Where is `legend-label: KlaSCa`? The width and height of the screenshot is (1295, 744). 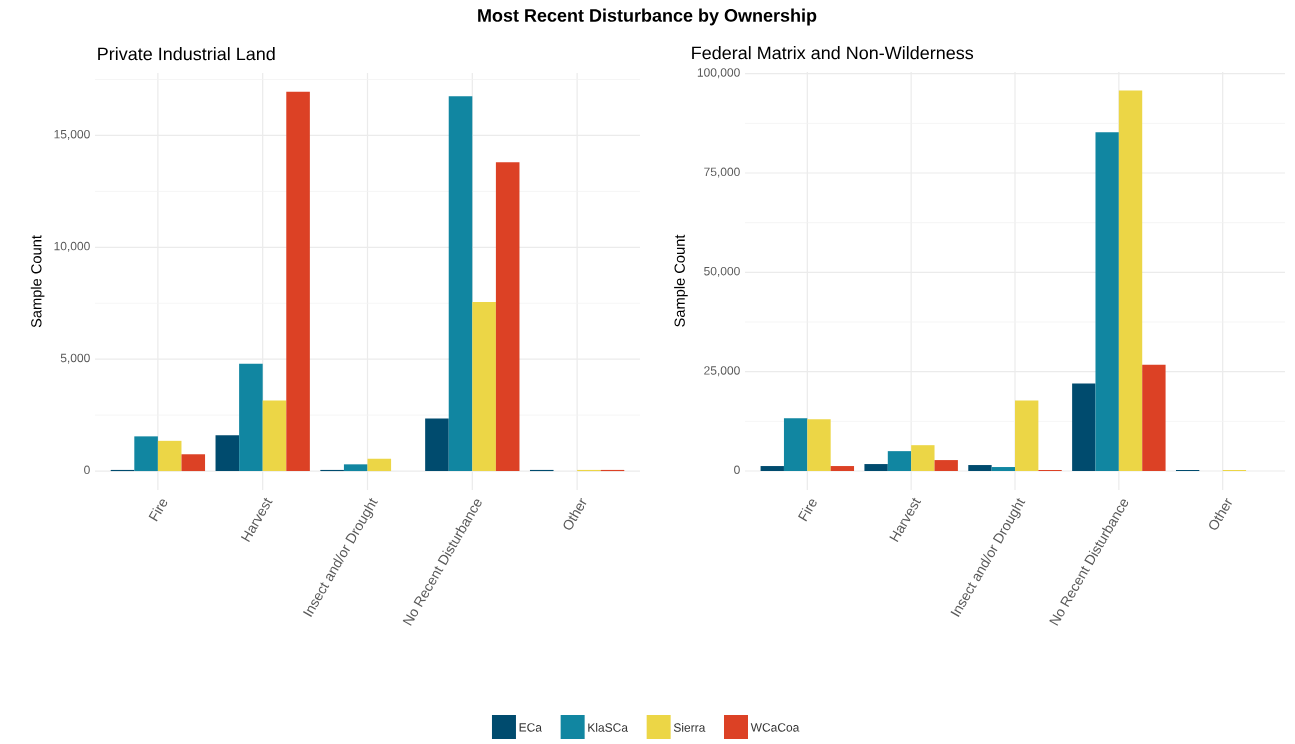 legend-label: KlaSCa is located at coordinates (608, 727).